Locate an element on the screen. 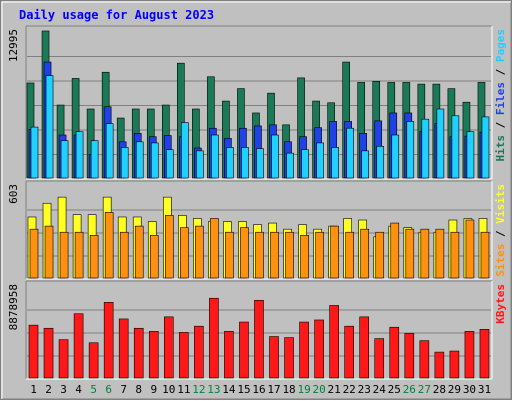 The height and width of the screenshot is (401, 512). x-tick-label: 17 is located at coordinates (273, 389).